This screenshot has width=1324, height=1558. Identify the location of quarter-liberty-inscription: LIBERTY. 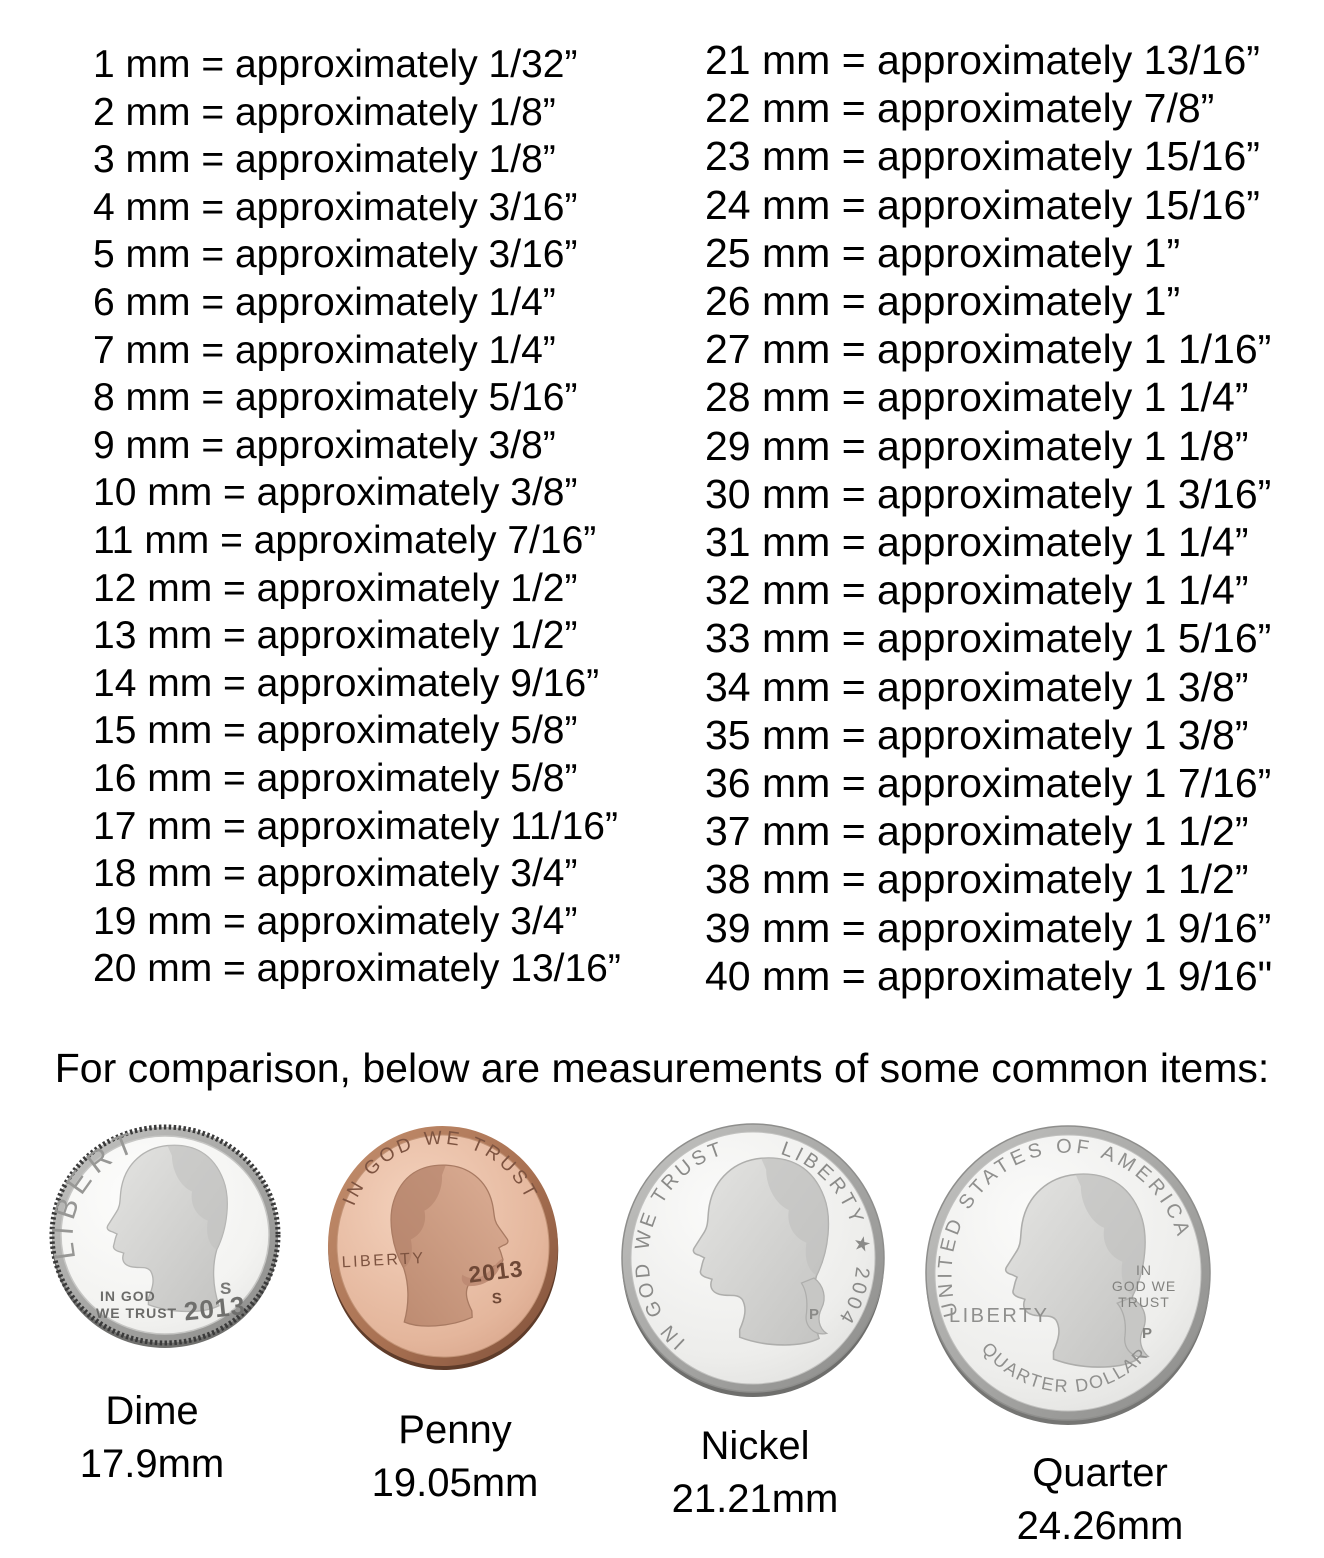
(999, 1316).